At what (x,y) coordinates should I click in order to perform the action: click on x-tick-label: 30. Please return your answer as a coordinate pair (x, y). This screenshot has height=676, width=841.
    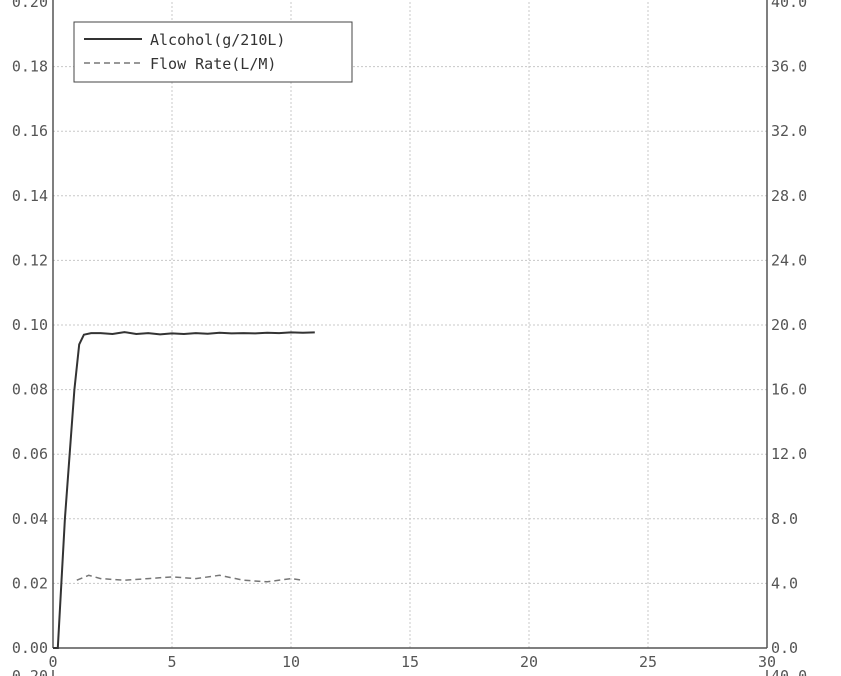
    Looking at the image, I should click on (767, 662).